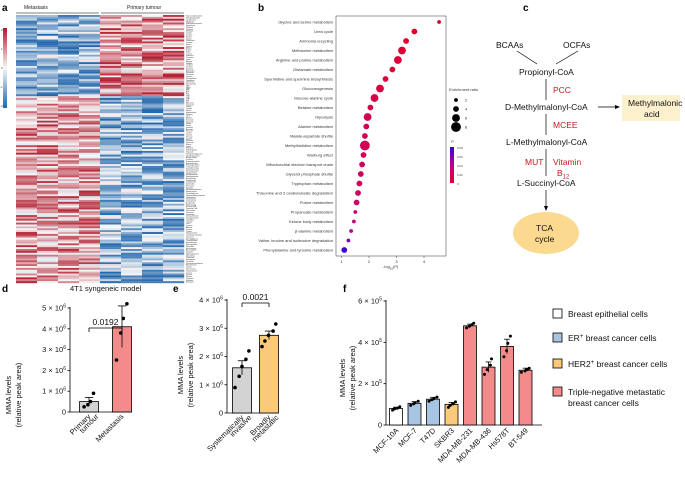  Describe the element at coordinates (380, 425) in the screenshot. I see `y-tick-label: 0` at that location.